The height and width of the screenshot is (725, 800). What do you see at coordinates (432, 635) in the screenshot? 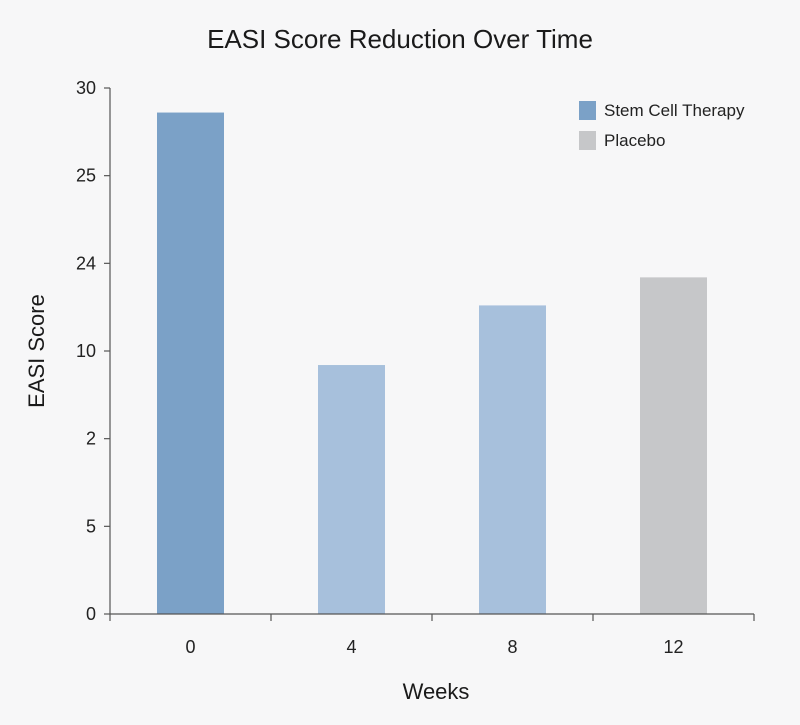
I see `x-ticks-layer: 0 4 8 12` at bounding box center [432, 635].